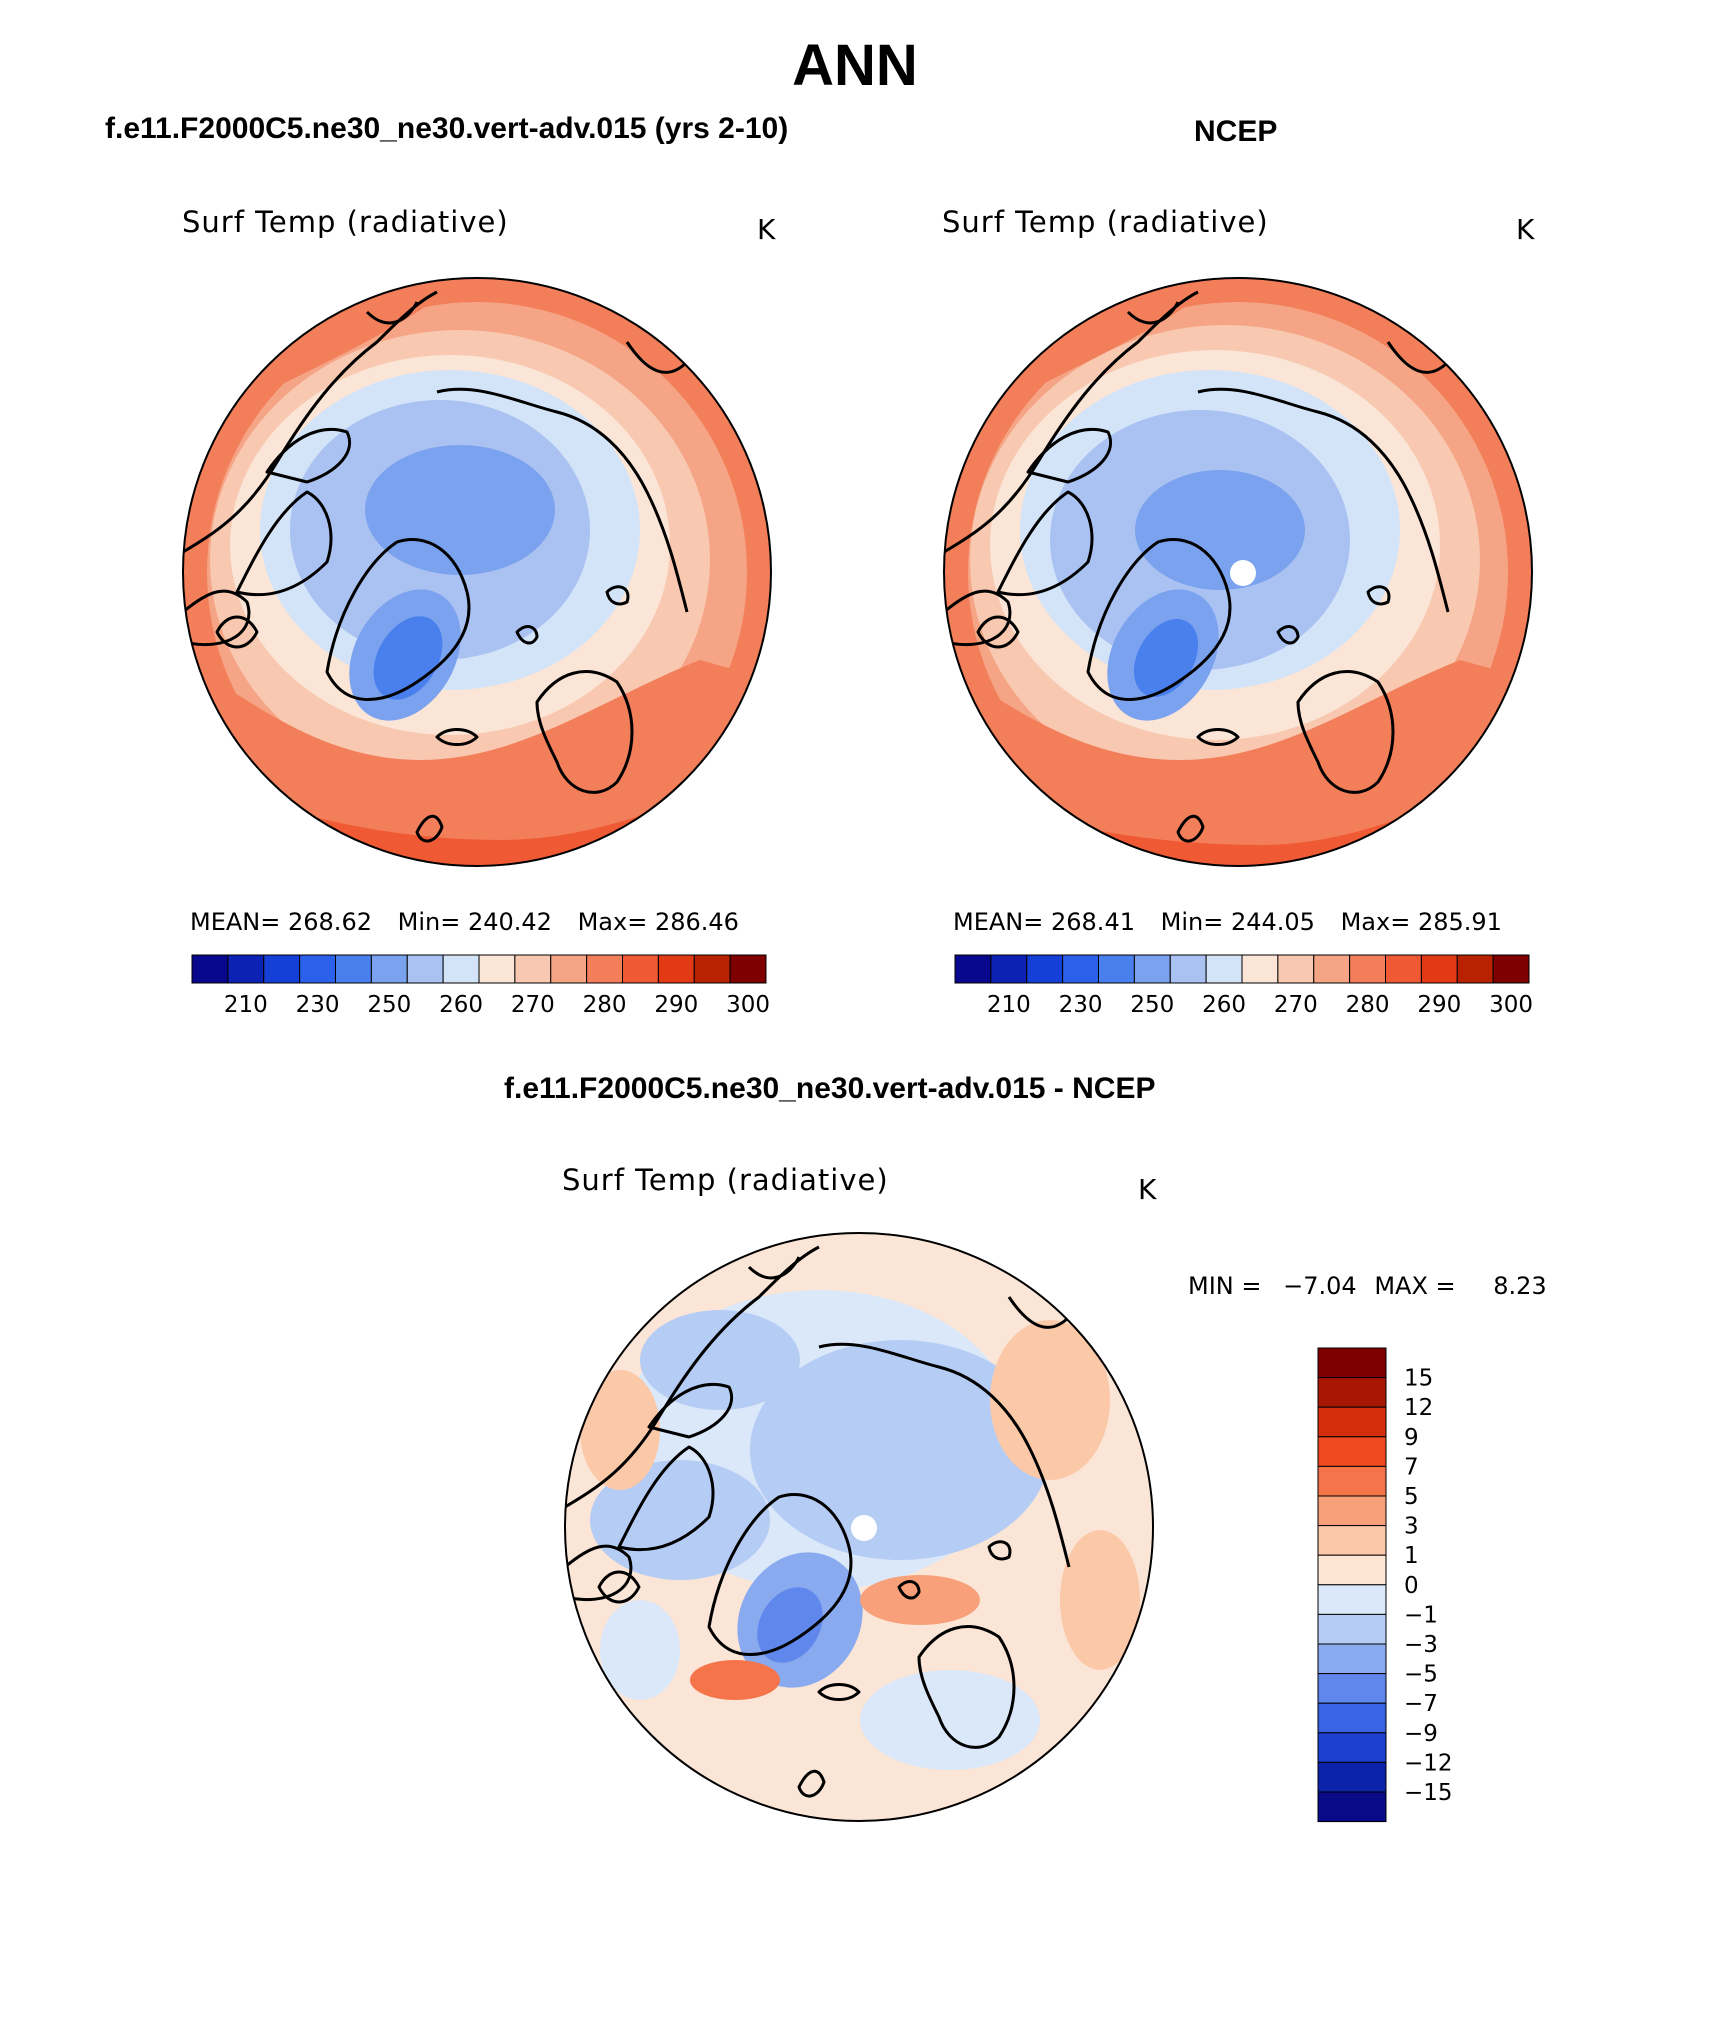  I want to click on colorbar-tick-label: 15, so click(1418, 1379).